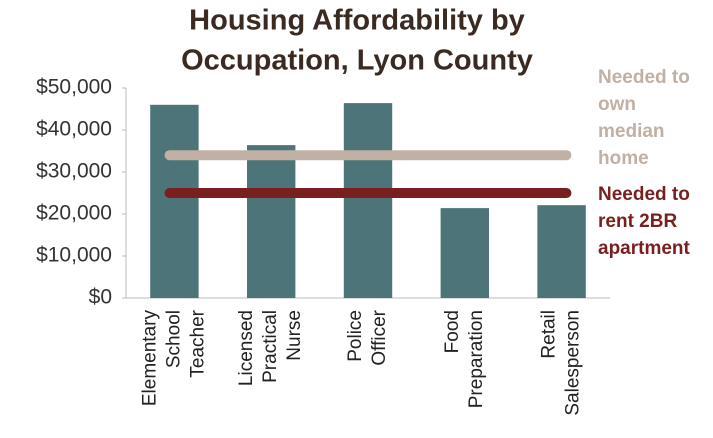 The height and width of the screenshot is (438, 713). Describe the element at coordinates (617, 104) in the screenshot. I see `legend-label: own` at that location.